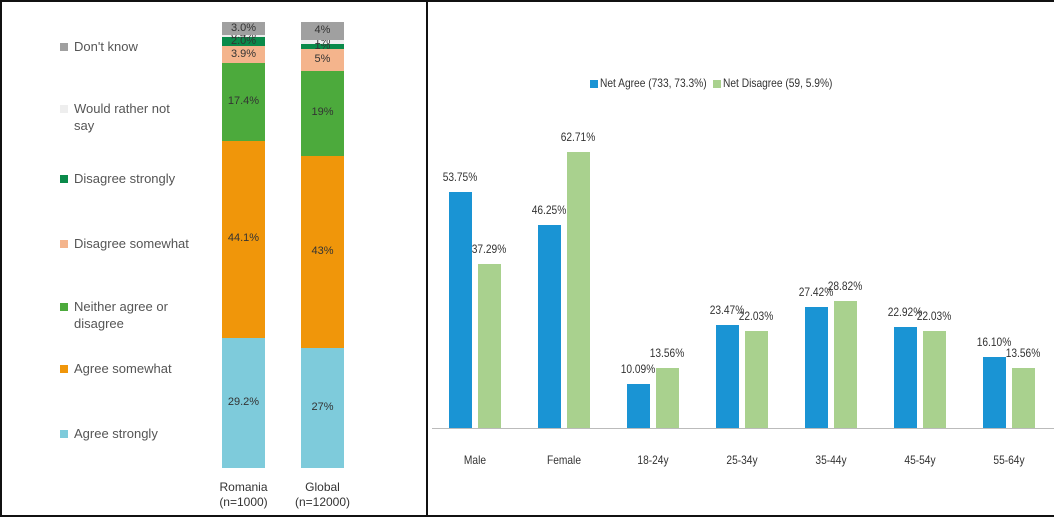 This screenshot has width=1054, height=517. I want to click on legend-label: Net Disagree (59, 5.9%), so click(777, 83).